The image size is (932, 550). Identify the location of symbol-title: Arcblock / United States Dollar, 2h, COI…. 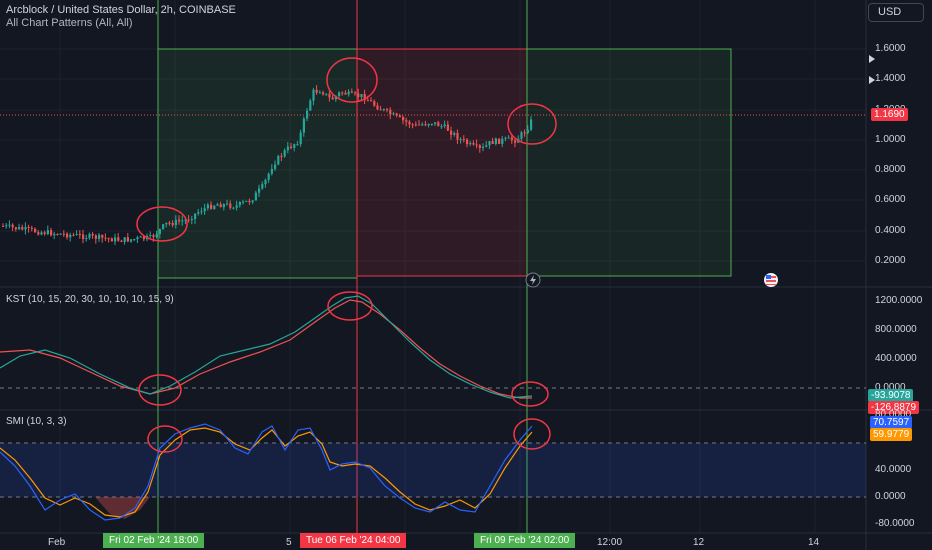
(121, 10).